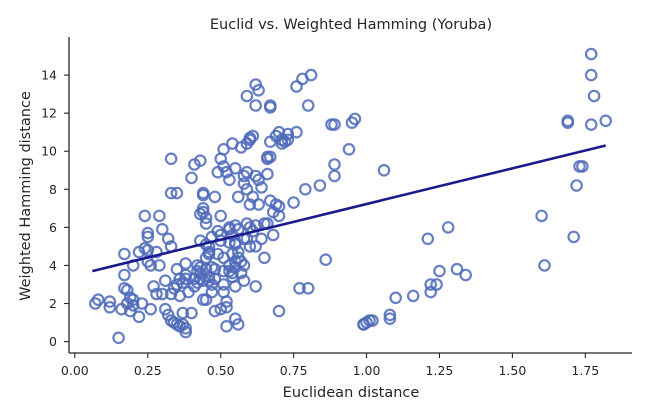 The image size is (650, 420). I want to click on x-tick-label: 1.00, so click(367, 370).